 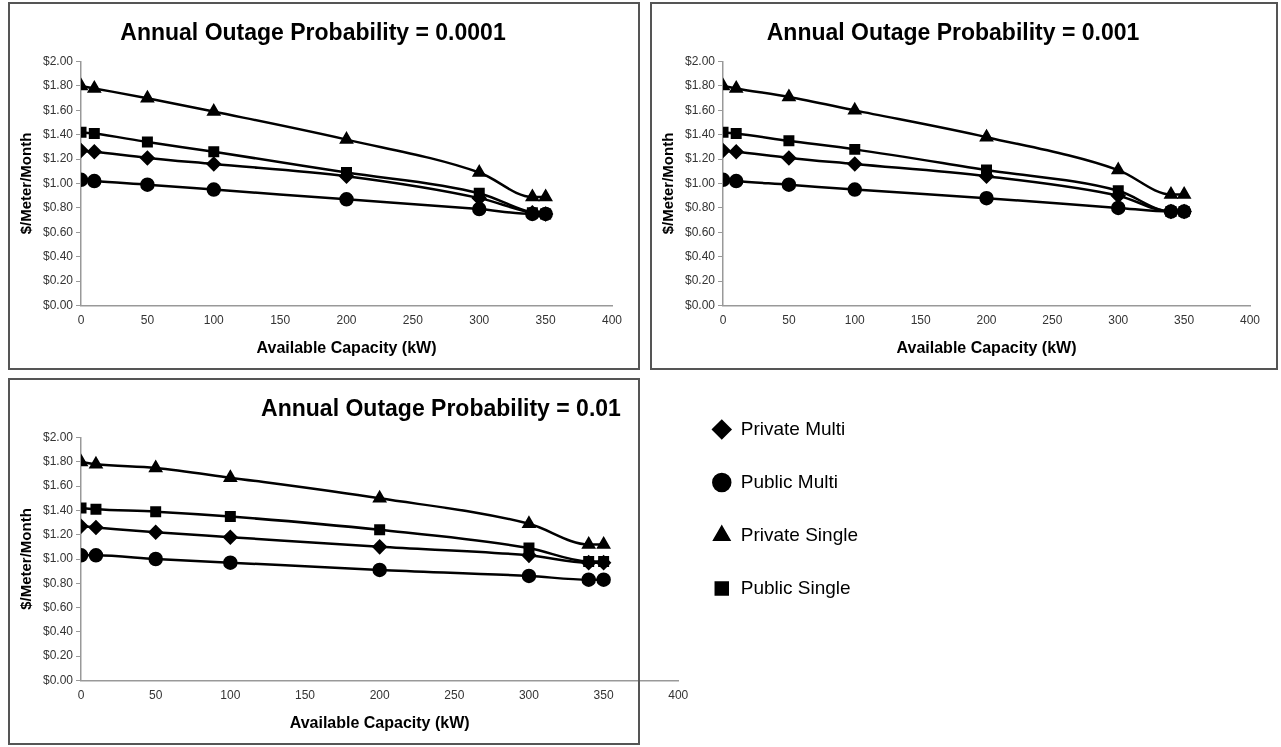 I want to click on legend-label: Public Single, so click(x=795, y=587).